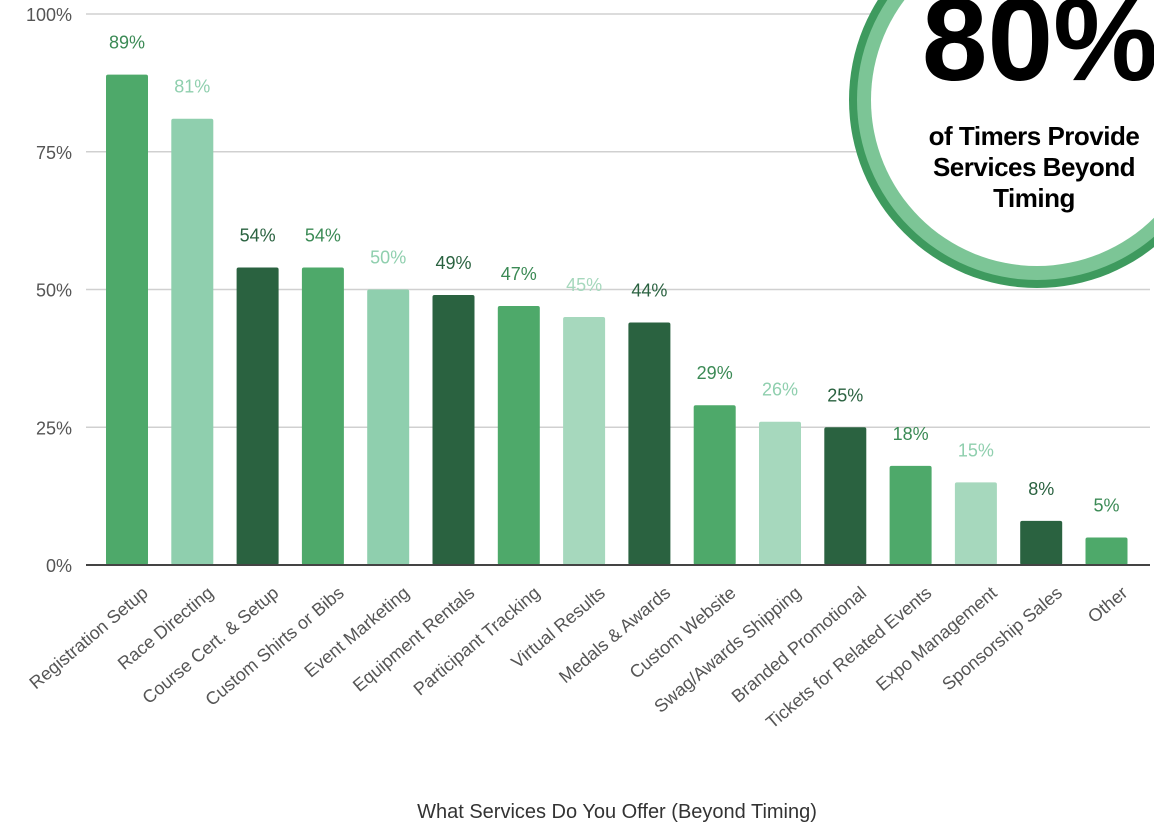 This screenshot has width=1154, height=825. Describe the element at coordinates (413, 639) in the screenshot. I see `x-tick-label: Equipment Rentals` at that location.